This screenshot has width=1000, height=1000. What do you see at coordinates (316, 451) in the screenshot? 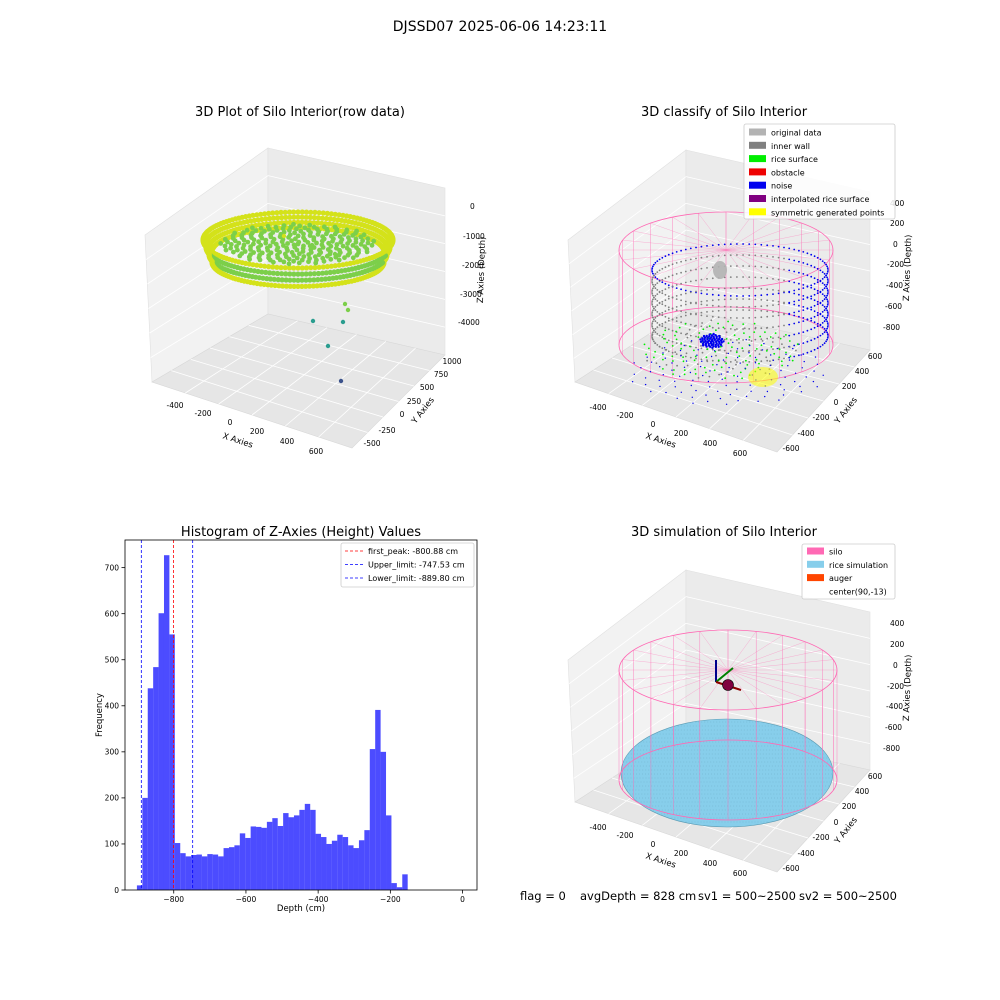
I see `raw-x-tick: 600` at bounding box center [316, 451].